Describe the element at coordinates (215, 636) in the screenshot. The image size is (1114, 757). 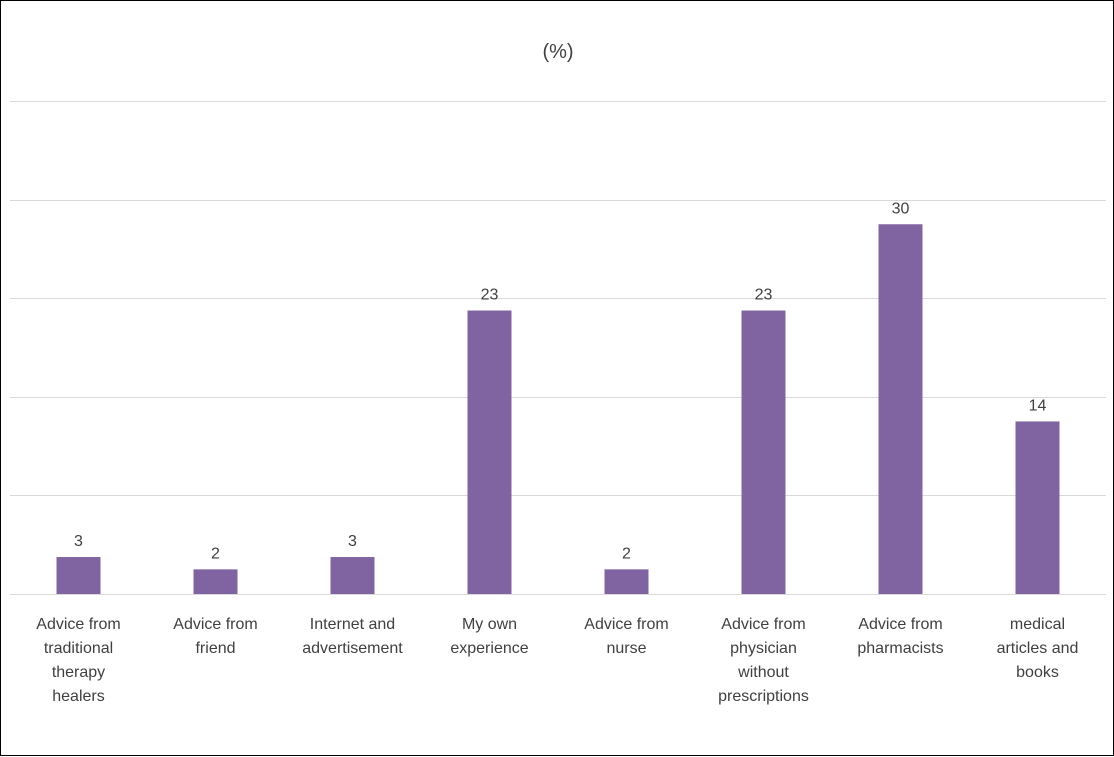
I see `category-label: Advice from friend` at that location.